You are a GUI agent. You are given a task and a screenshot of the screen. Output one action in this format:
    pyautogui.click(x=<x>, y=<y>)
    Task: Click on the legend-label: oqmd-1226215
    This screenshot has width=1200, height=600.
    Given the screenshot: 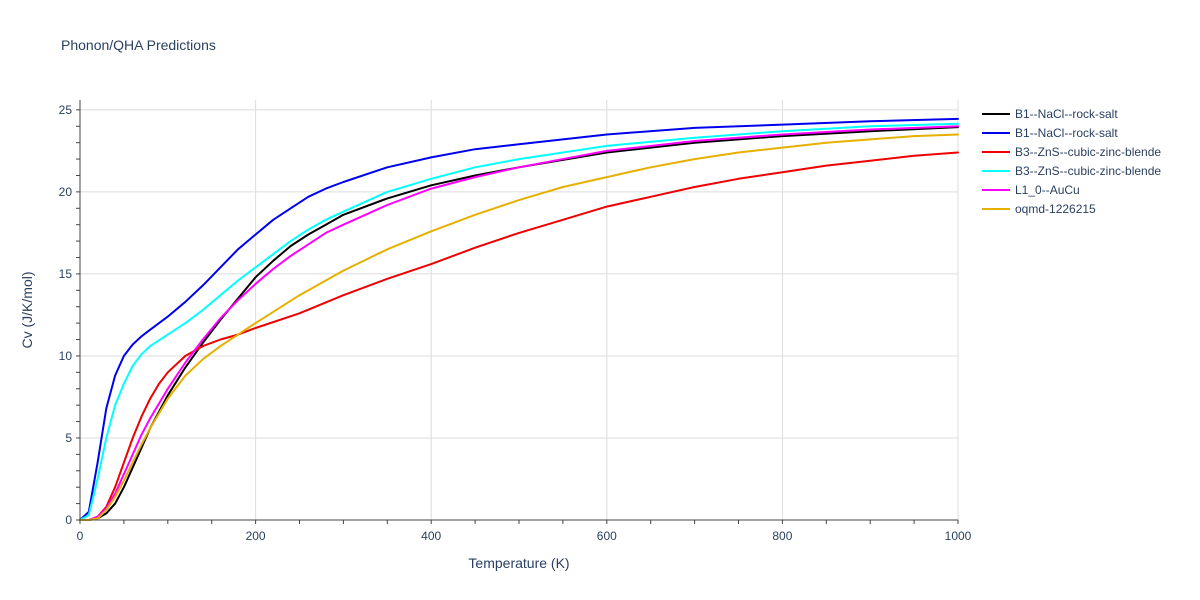 What is the action you would take?
    pyautogui.click(x=1055, y=209)
    